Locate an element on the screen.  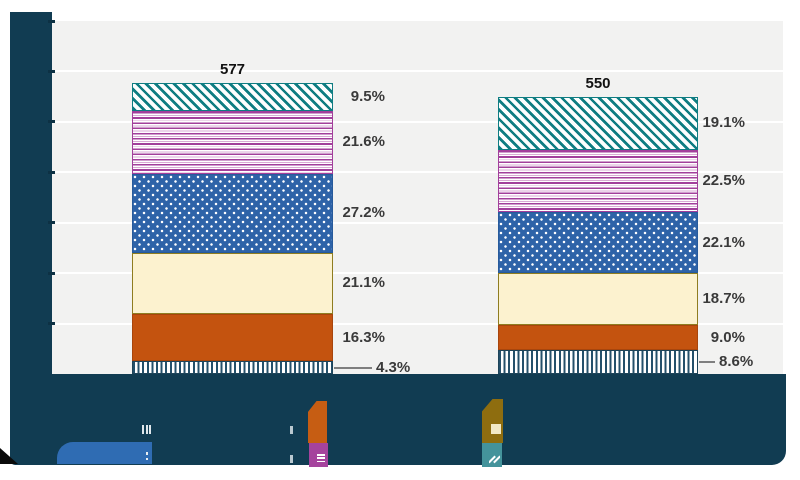
redaction-overlay-y-axis is located at coordinates (31, 193).